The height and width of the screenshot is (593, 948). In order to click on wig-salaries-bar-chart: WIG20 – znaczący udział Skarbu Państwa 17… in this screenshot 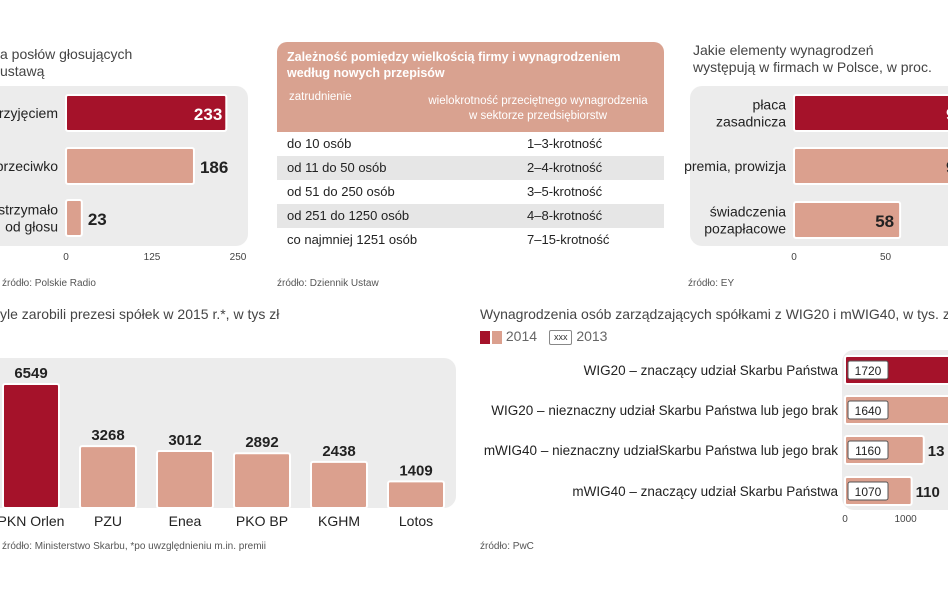, I will do `click(716, 440)`.